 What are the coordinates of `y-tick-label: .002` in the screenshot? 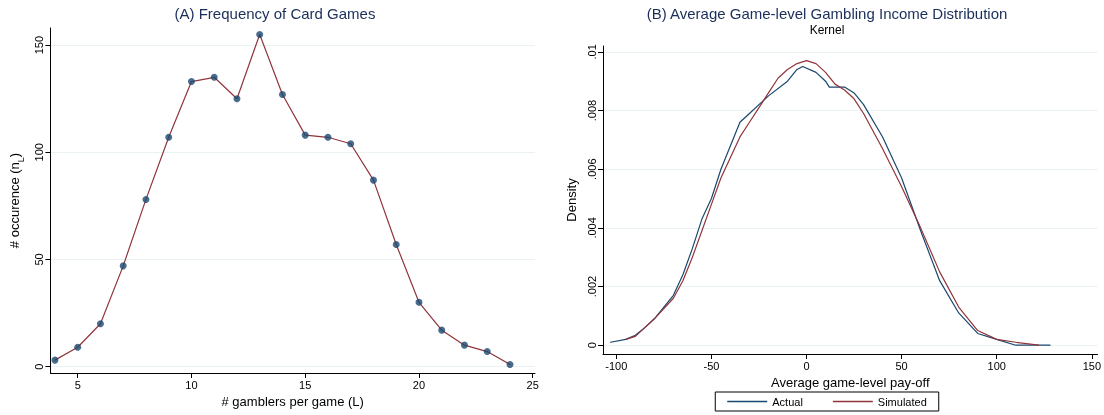 It's located at (591, 286).